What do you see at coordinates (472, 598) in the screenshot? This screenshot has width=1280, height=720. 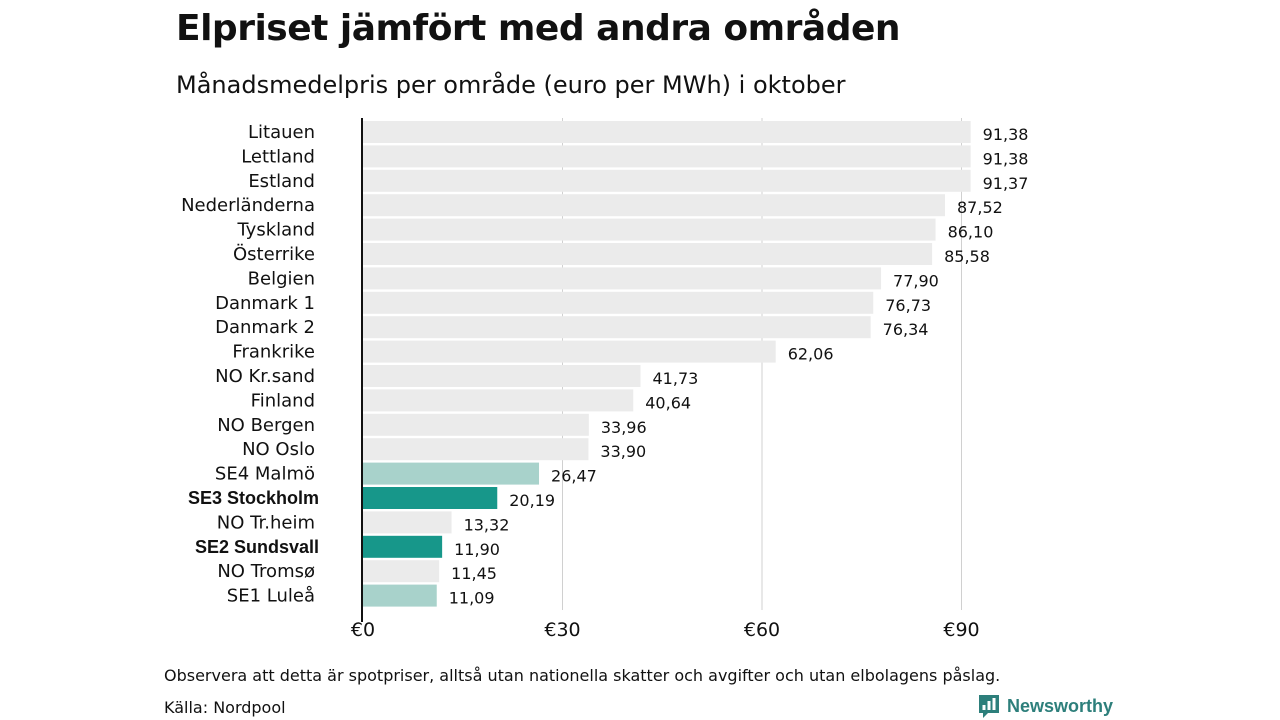 I see `value-label: 11,09` at bounding box center [472, 598].